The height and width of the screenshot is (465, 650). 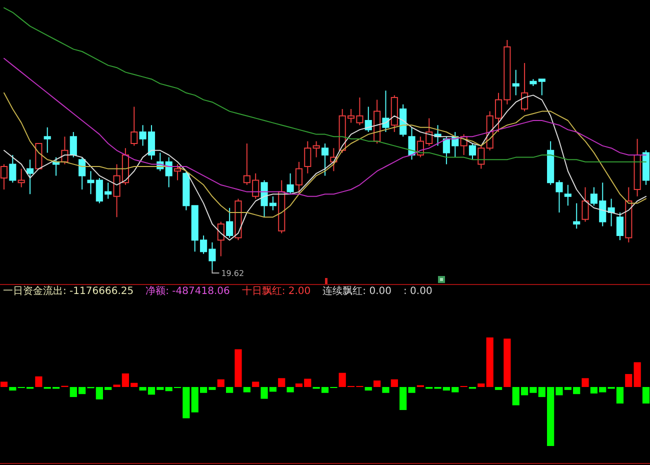 I want to click on text: : 0.00, so click(x=418, y=291).